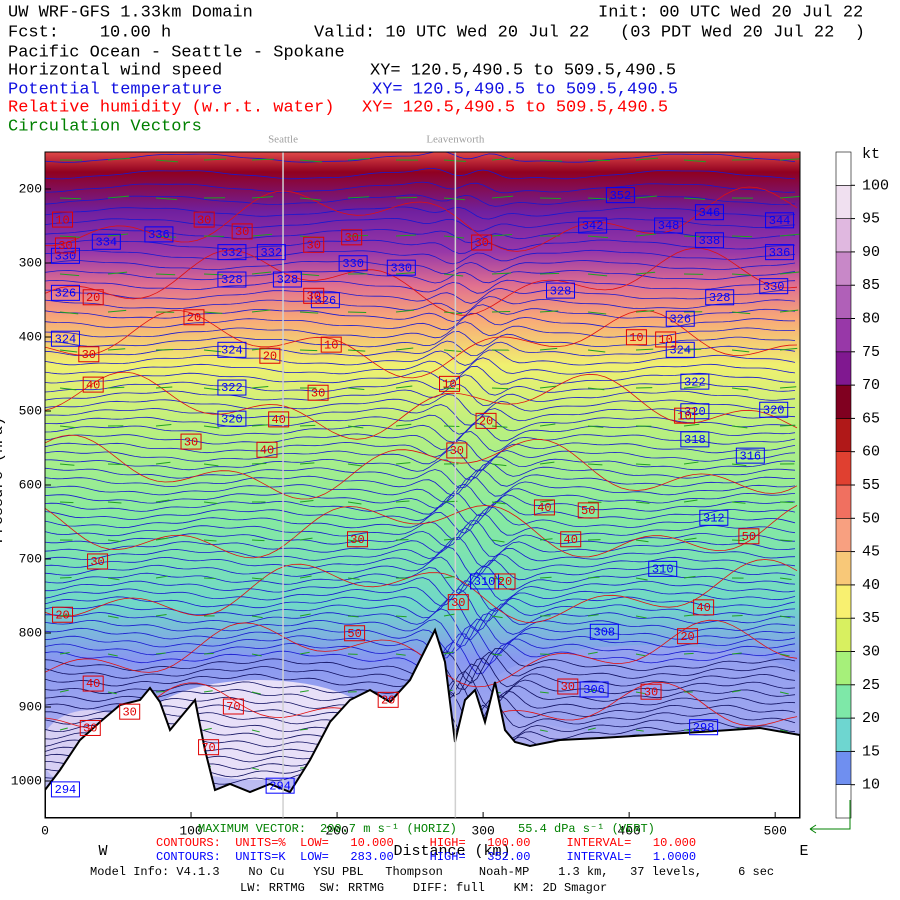 This screenshot has height=900, width=900. What do you see at coordinates (871, 352) in the screenshot?
I see `colorbar-tick-label: 75` at bounding box center [871, 352].